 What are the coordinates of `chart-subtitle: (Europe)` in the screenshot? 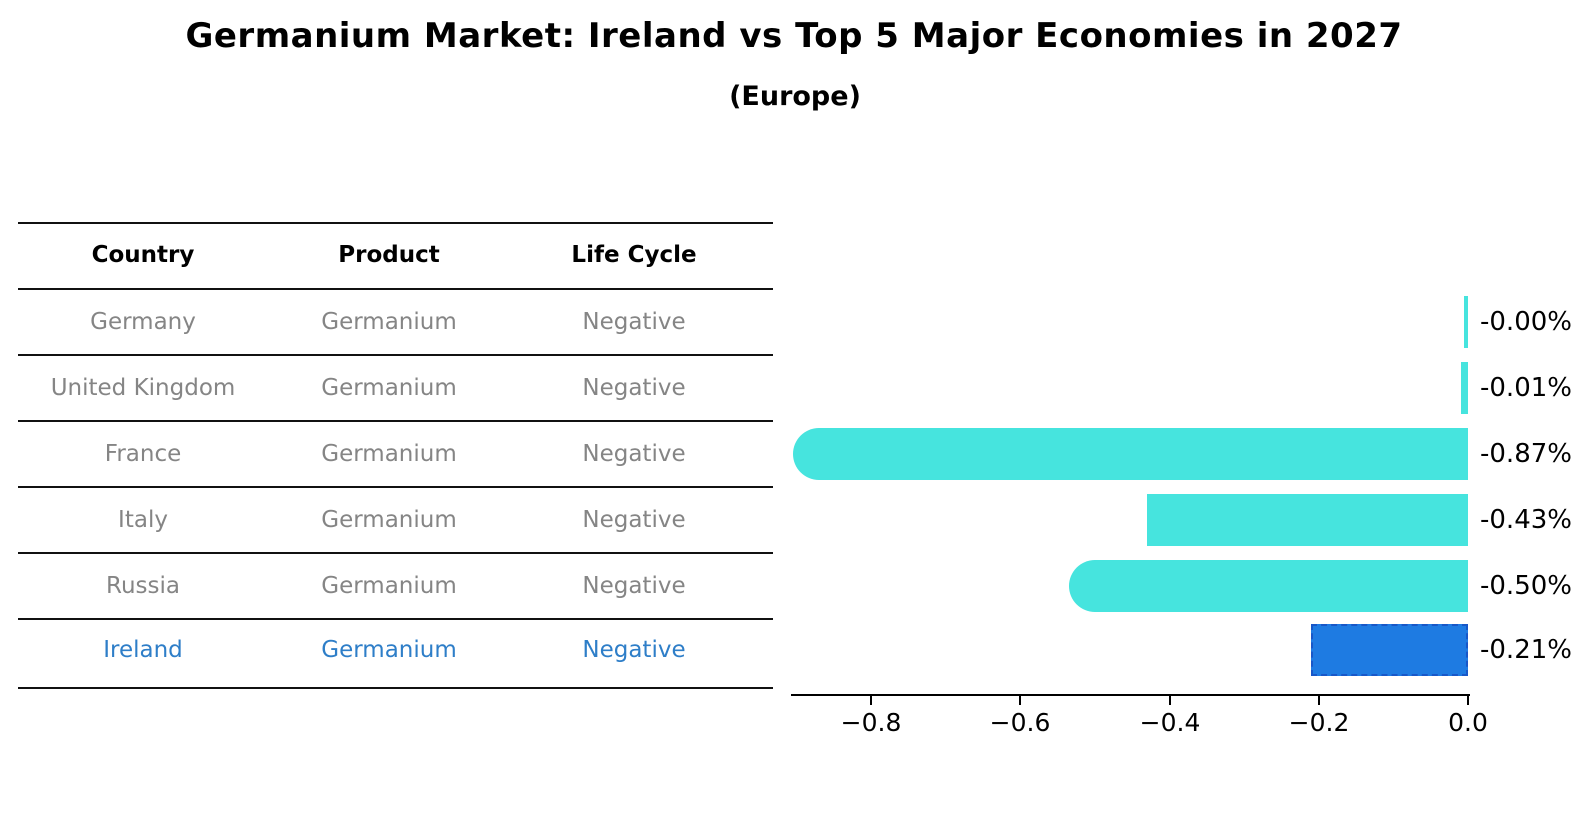 It's located at (795, 96).